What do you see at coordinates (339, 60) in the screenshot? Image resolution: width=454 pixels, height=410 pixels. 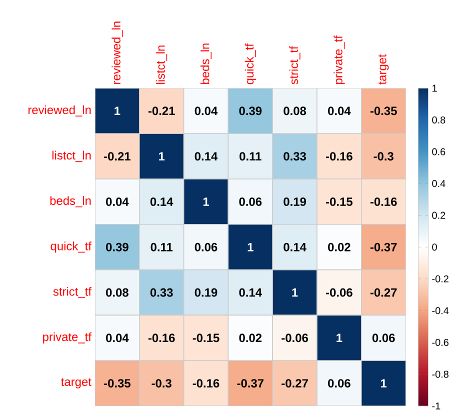 I see `x-tick-label: private_tf` at bounding box center [339, 60].